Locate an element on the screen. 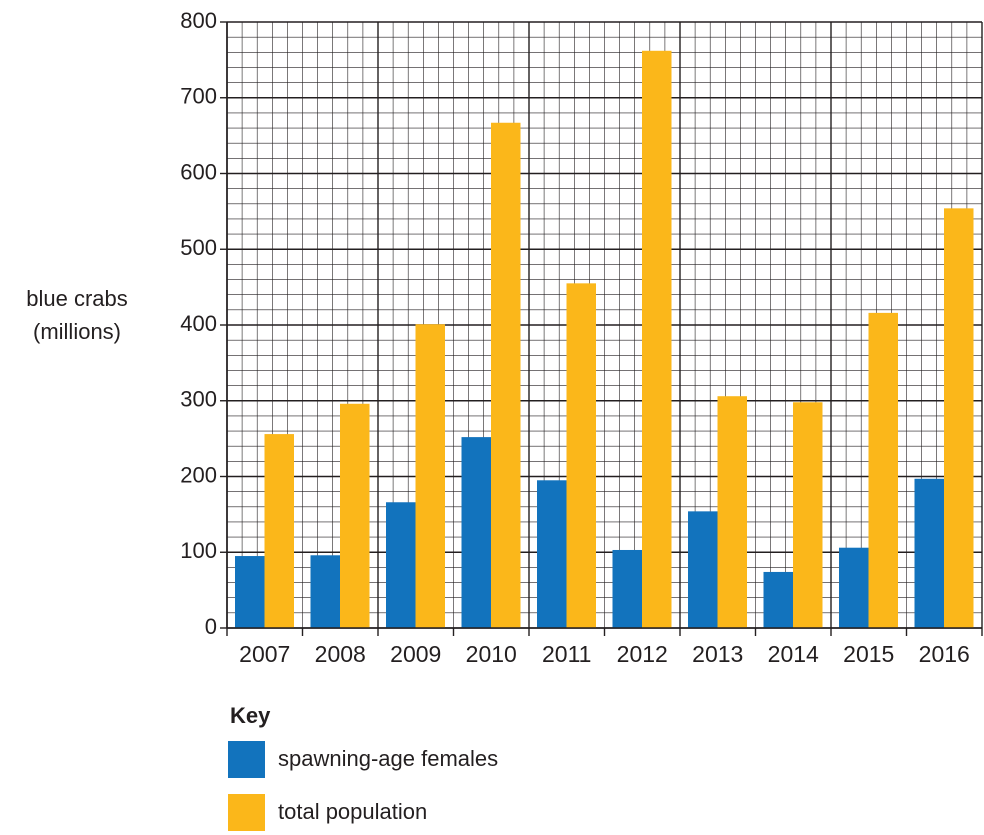 This screenshot has width=984, height=835. legend-title: Key is located at coordinates (250, 715).